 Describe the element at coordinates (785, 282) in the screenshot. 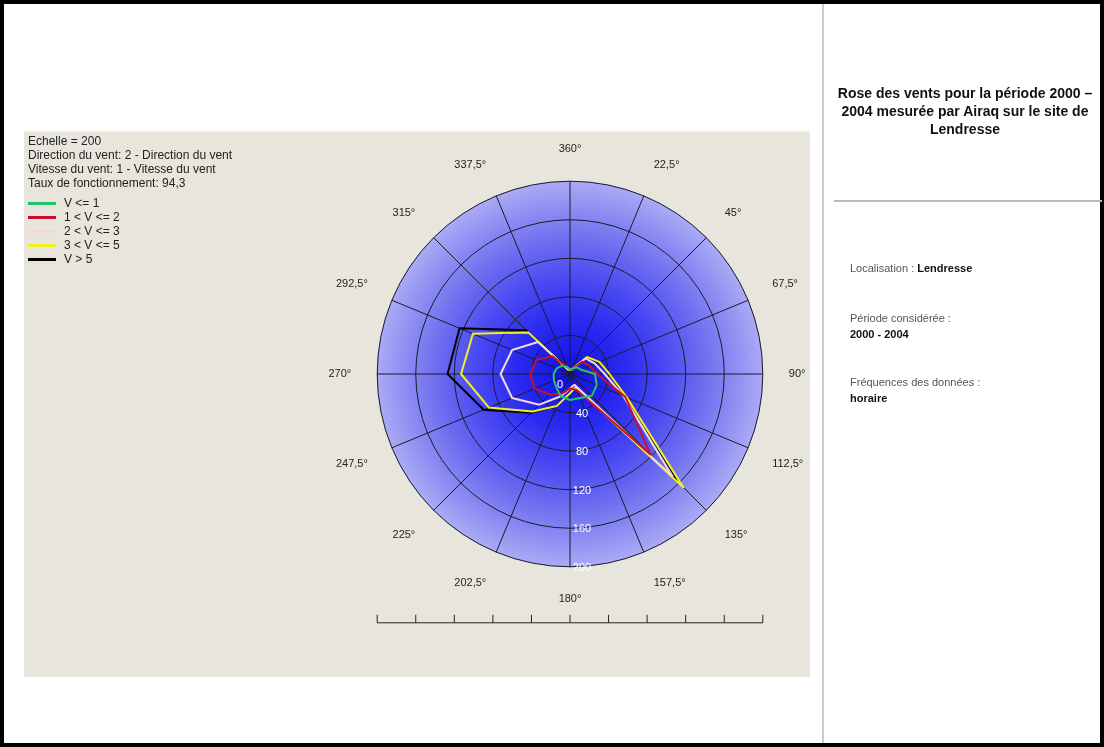

I see `spoke-label: 67,5°` at that location.